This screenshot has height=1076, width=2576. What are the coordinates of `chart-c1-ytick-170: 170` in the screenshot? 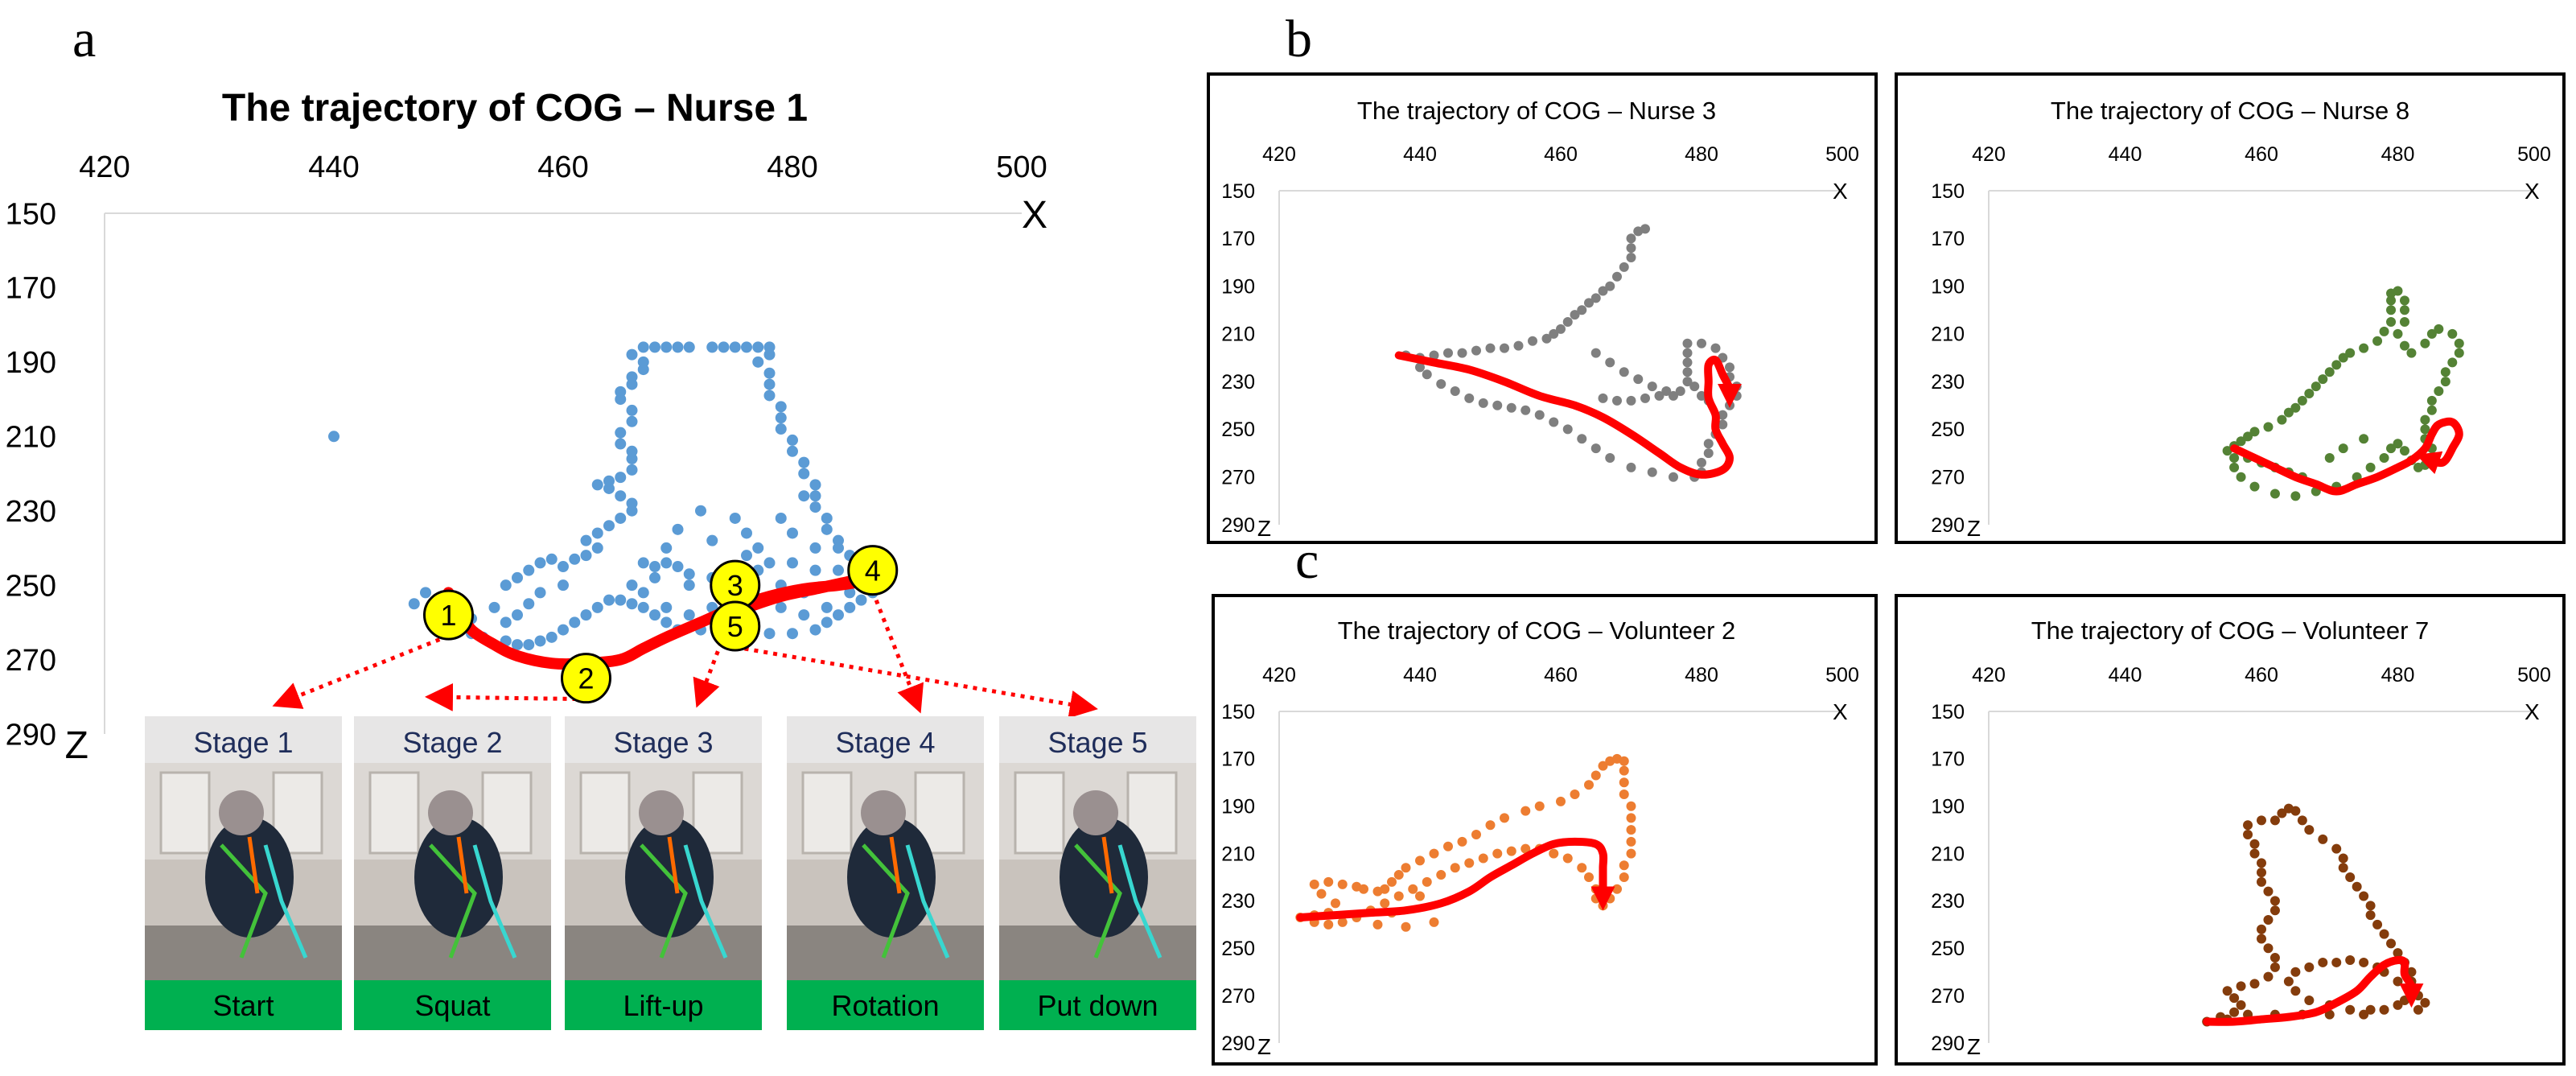 It's located at (1238, 759).